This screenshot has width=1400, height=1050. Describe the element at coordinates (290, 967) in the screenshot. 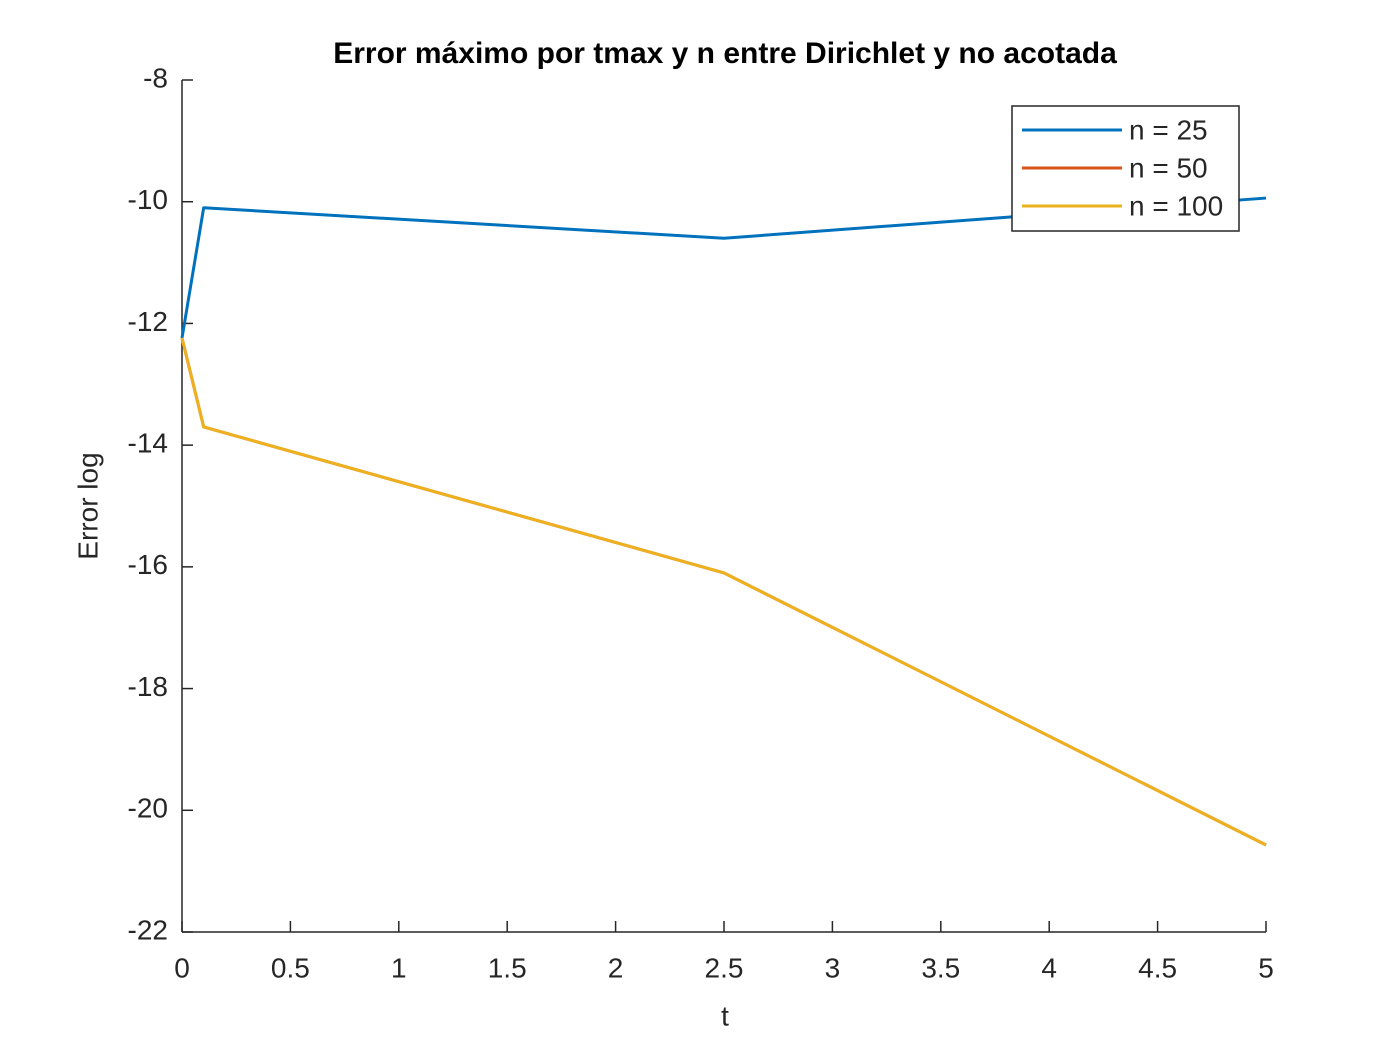

I see `x-tick-label: 0.5` at that location.